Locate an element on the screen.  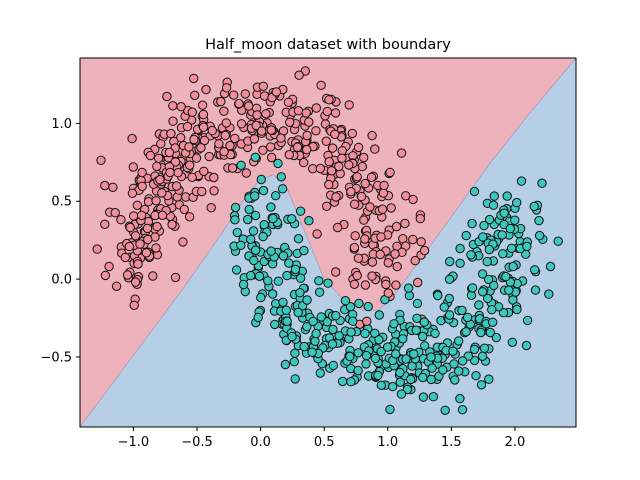
x-tick-label: 2.0 is located at coordinates (515, 442).